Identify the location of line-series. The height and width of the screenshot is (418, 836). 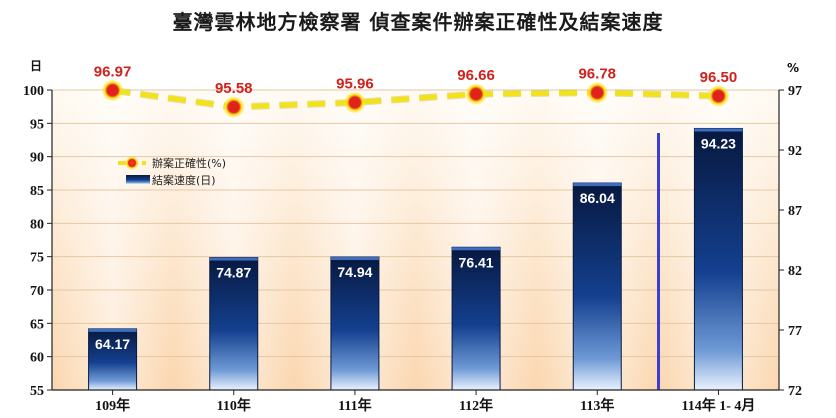
(415, 98).